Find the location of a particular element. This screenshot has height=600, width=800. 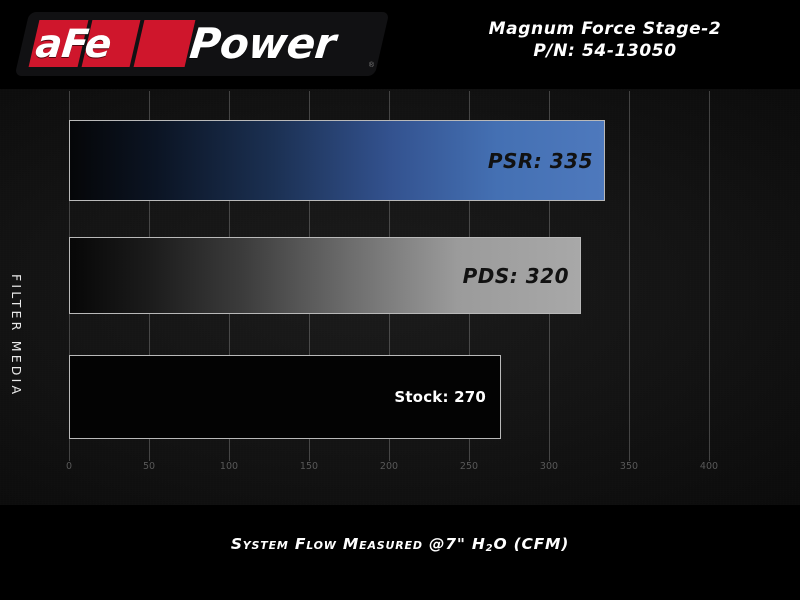

part-number: P/N: 54-13050 is located at coordinates (605, 51).